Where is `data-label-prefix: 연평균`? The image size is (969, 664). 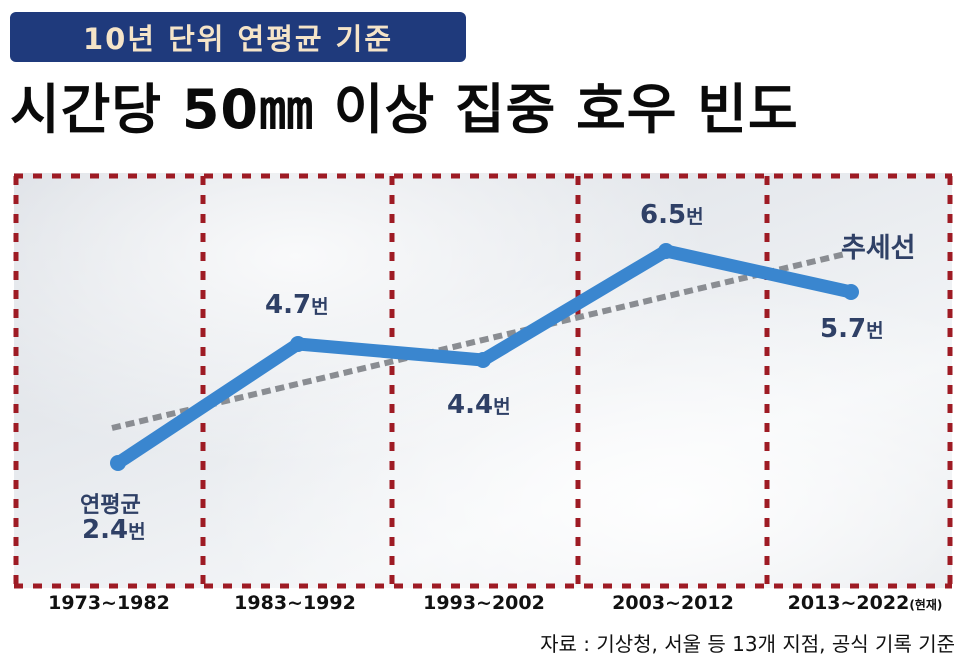 data-label-prefix: 연평균 is located at coordinates (110, 505).